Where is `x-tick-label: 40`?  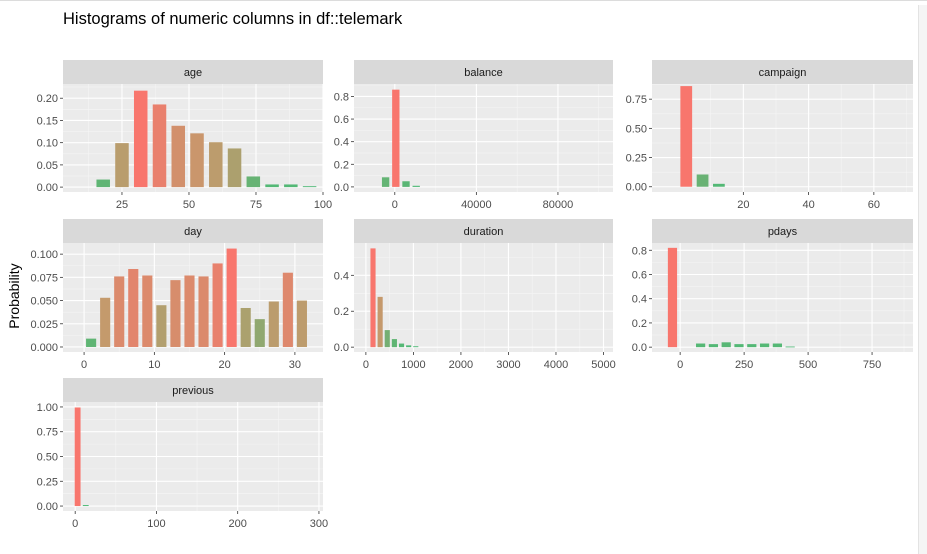
x-tick-label: 40 is located at coordinates (808, 205).